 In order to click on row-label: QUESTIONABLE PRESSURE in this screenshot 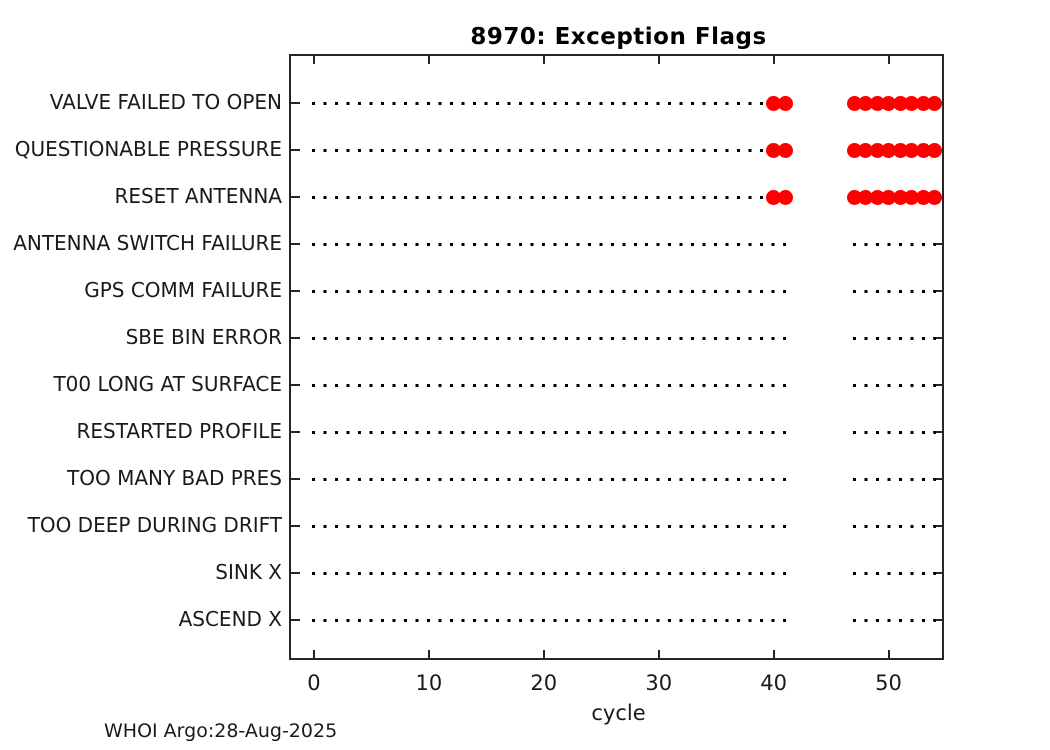, I will do `click(148, 149)`.